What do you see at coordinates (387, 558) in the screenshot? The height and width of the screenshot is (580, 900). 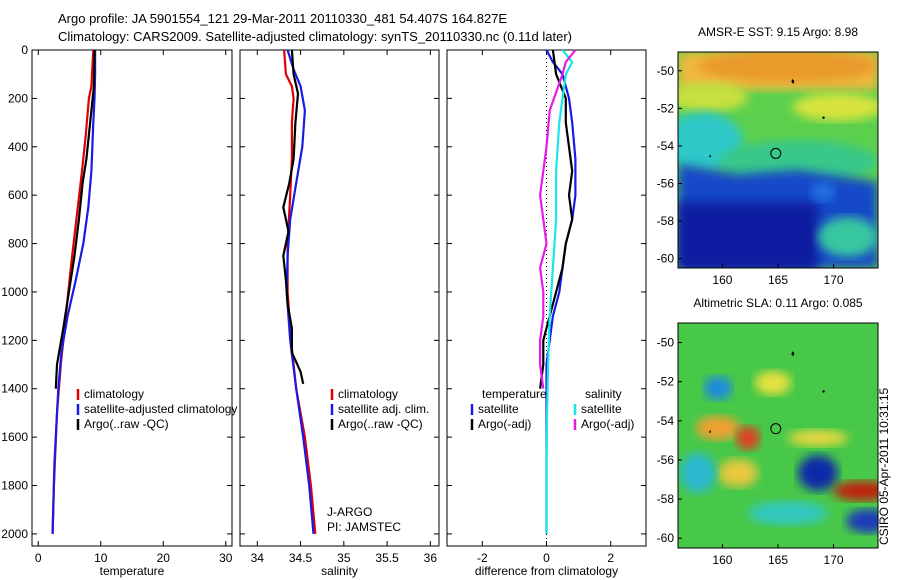 I see `x-tick-label: 35.5` at bounding box center [387, 558].